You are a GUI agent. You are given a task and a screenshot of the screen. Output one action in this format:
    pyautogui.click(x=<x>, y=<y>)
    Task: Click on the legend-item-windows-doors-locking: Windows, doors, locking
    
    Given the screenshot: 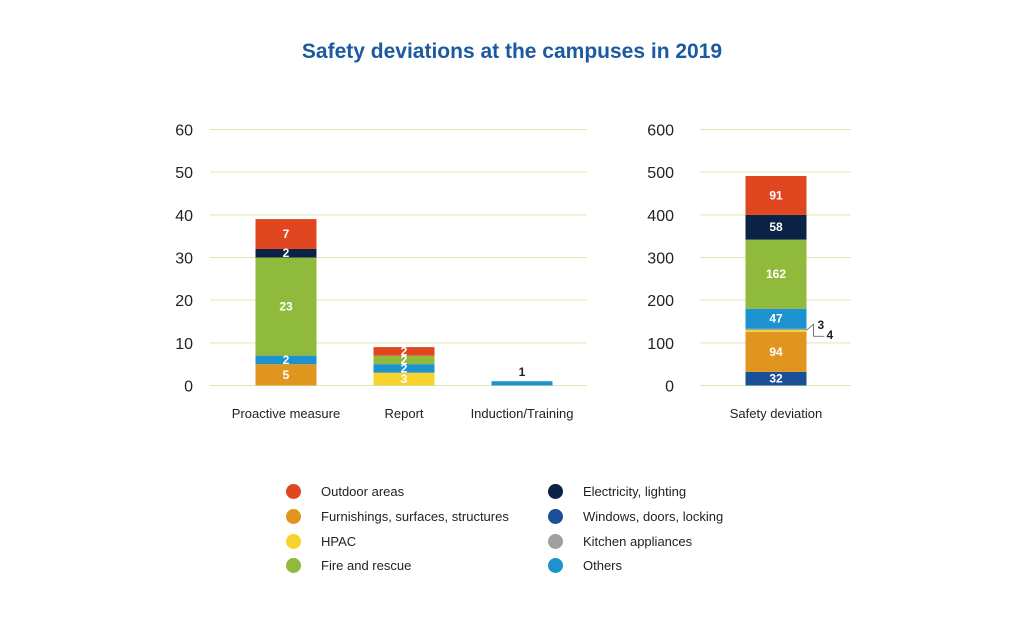 What is the action you would take?
    pyautogui.click(x=635, y=516)
    